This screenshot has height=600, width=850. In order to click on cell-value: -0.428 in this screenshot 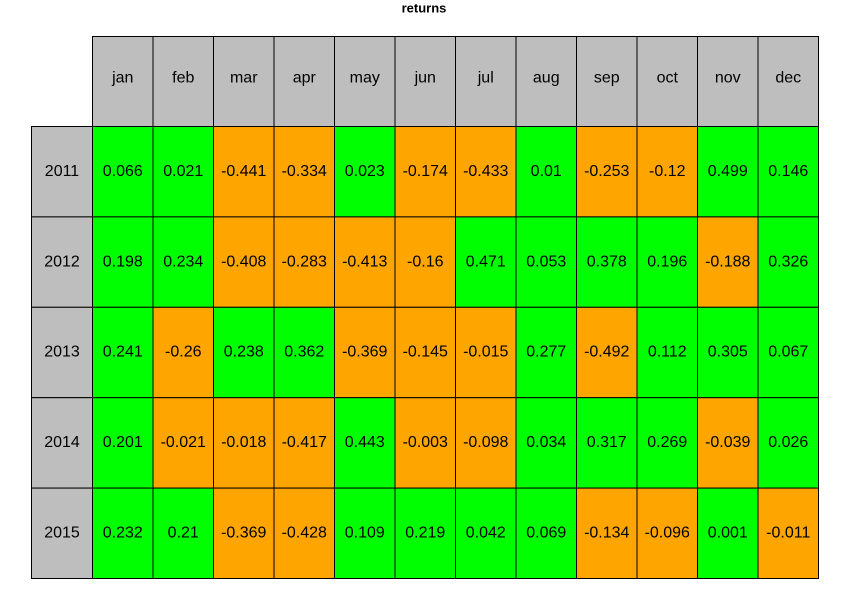, I will do `click(304, 533)`.